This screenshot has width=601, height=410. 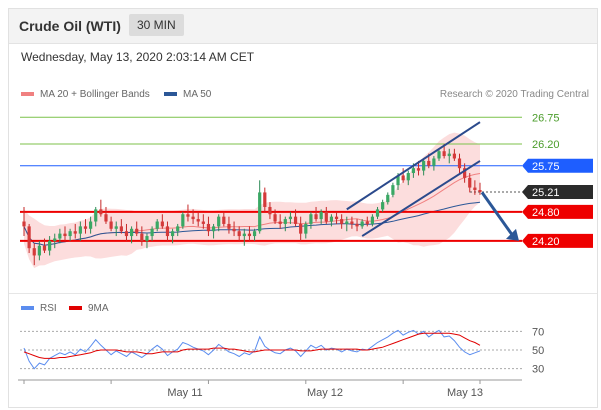 I want to click on level-label-24.20: 24.20, so click(x=546, y=242).